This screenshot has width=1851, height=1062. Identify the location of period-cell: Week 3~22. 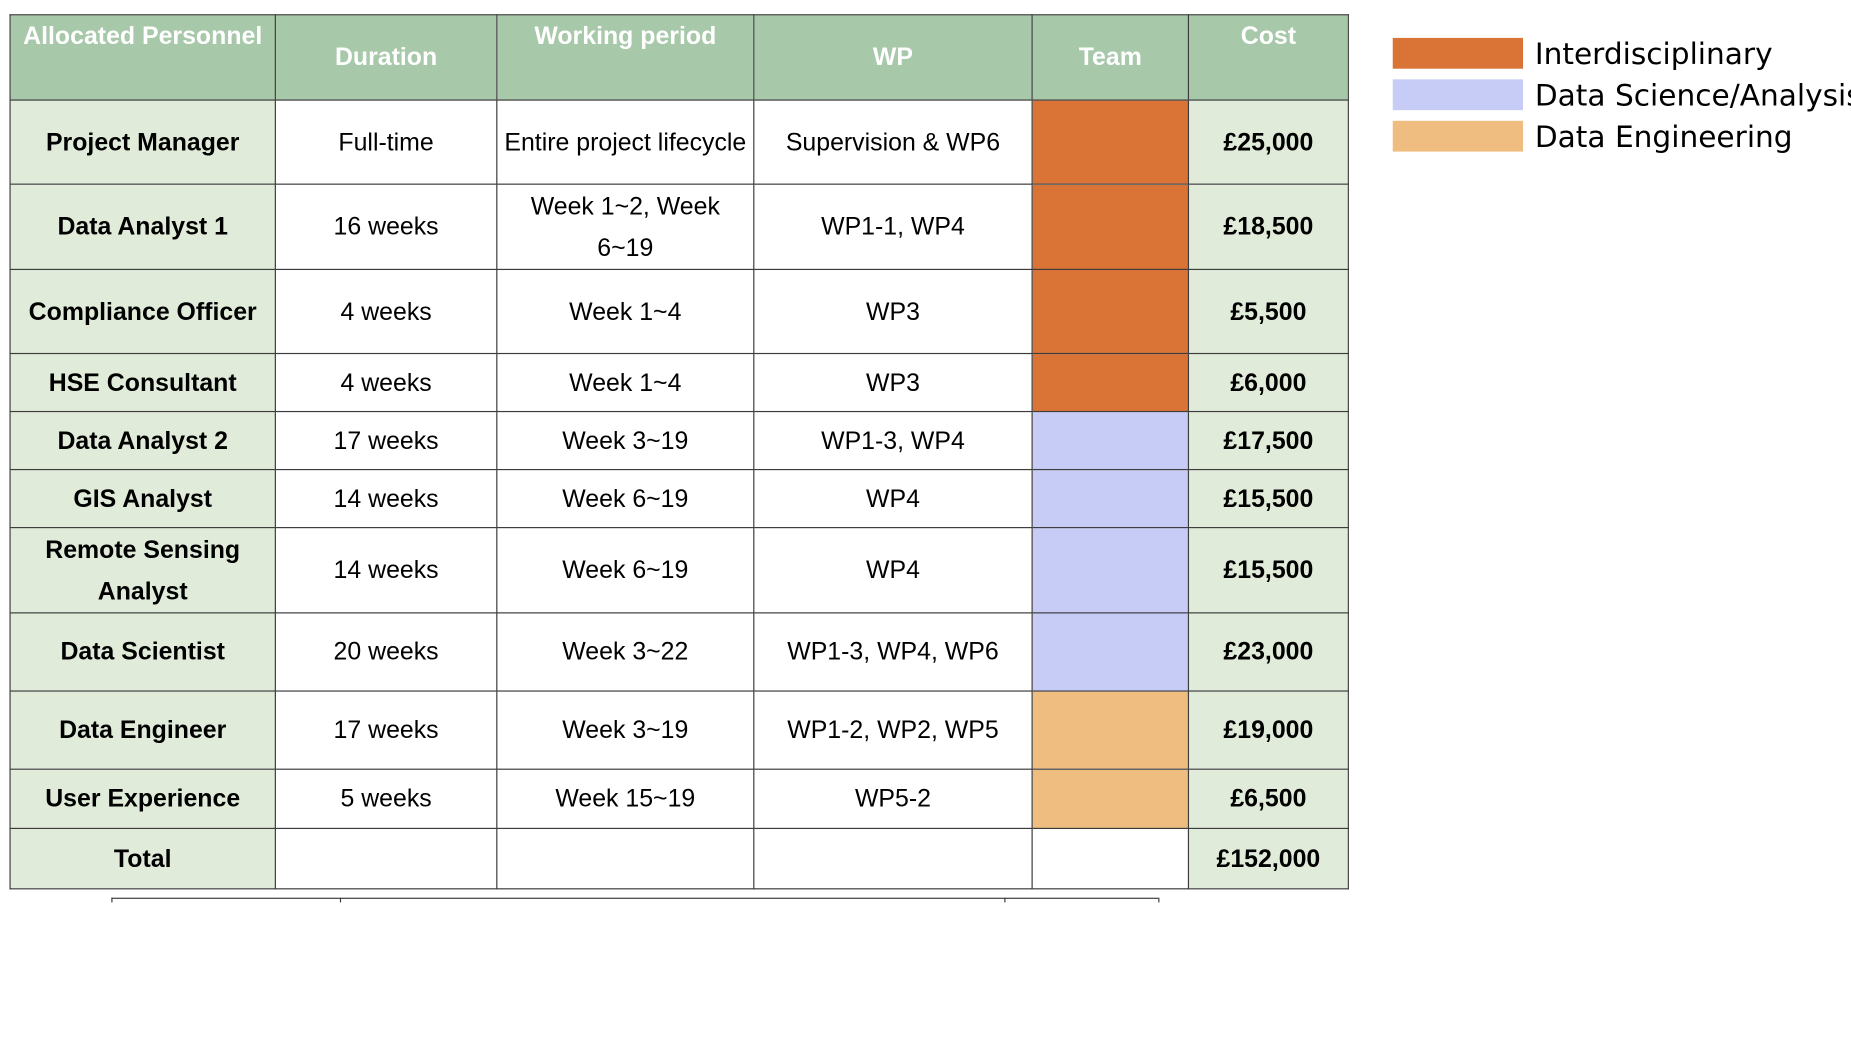
(625, 652).